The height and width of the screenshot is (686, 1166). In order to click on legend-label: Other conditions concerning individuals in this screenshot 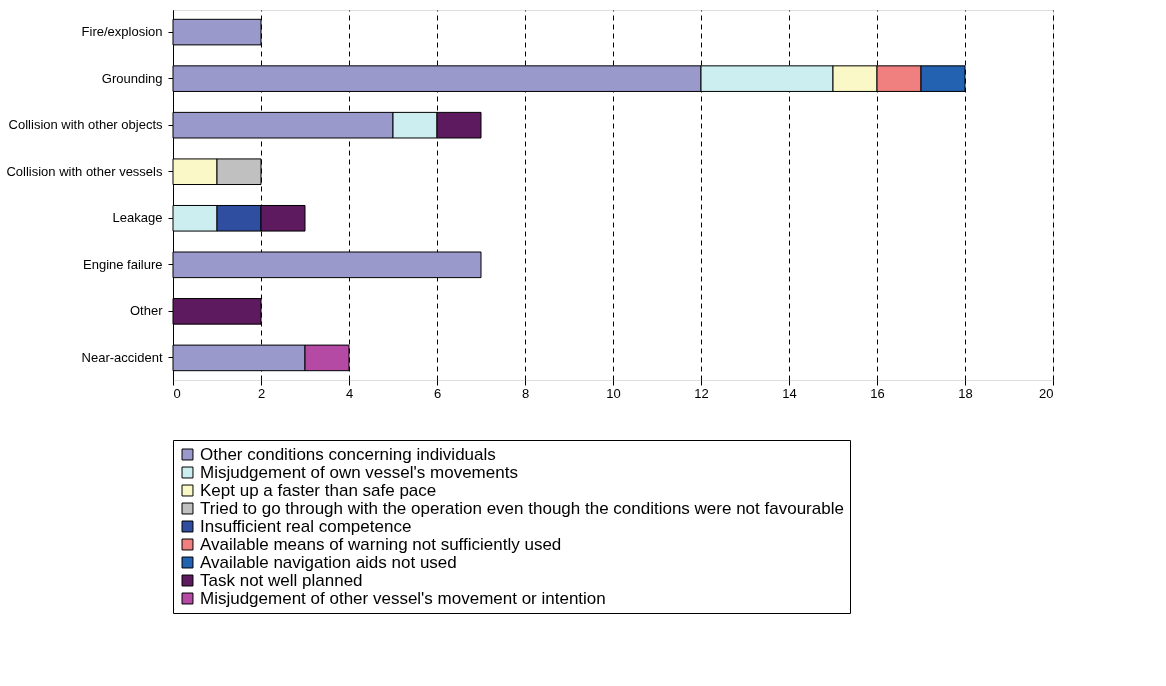, I will do `click(348, 454)`.